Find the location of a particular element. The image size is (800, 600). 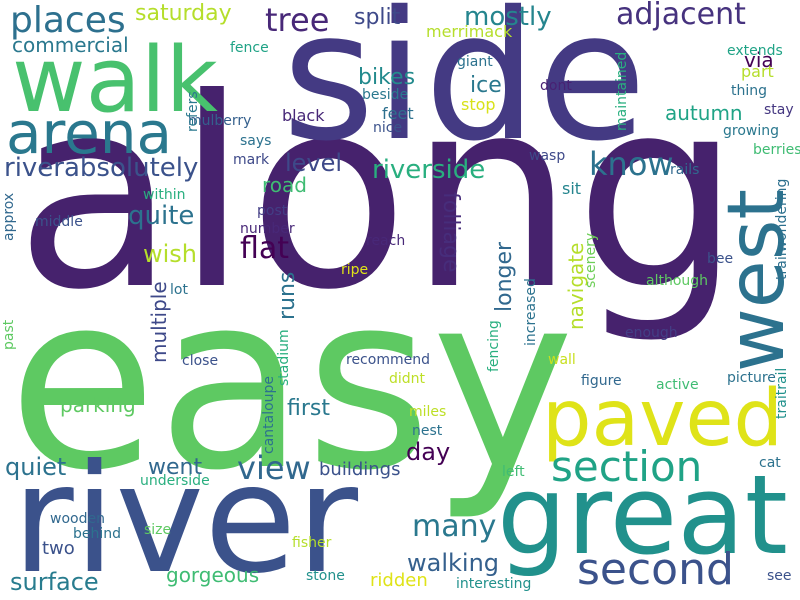

word-walking: walking is located at coordinates (453, 563).